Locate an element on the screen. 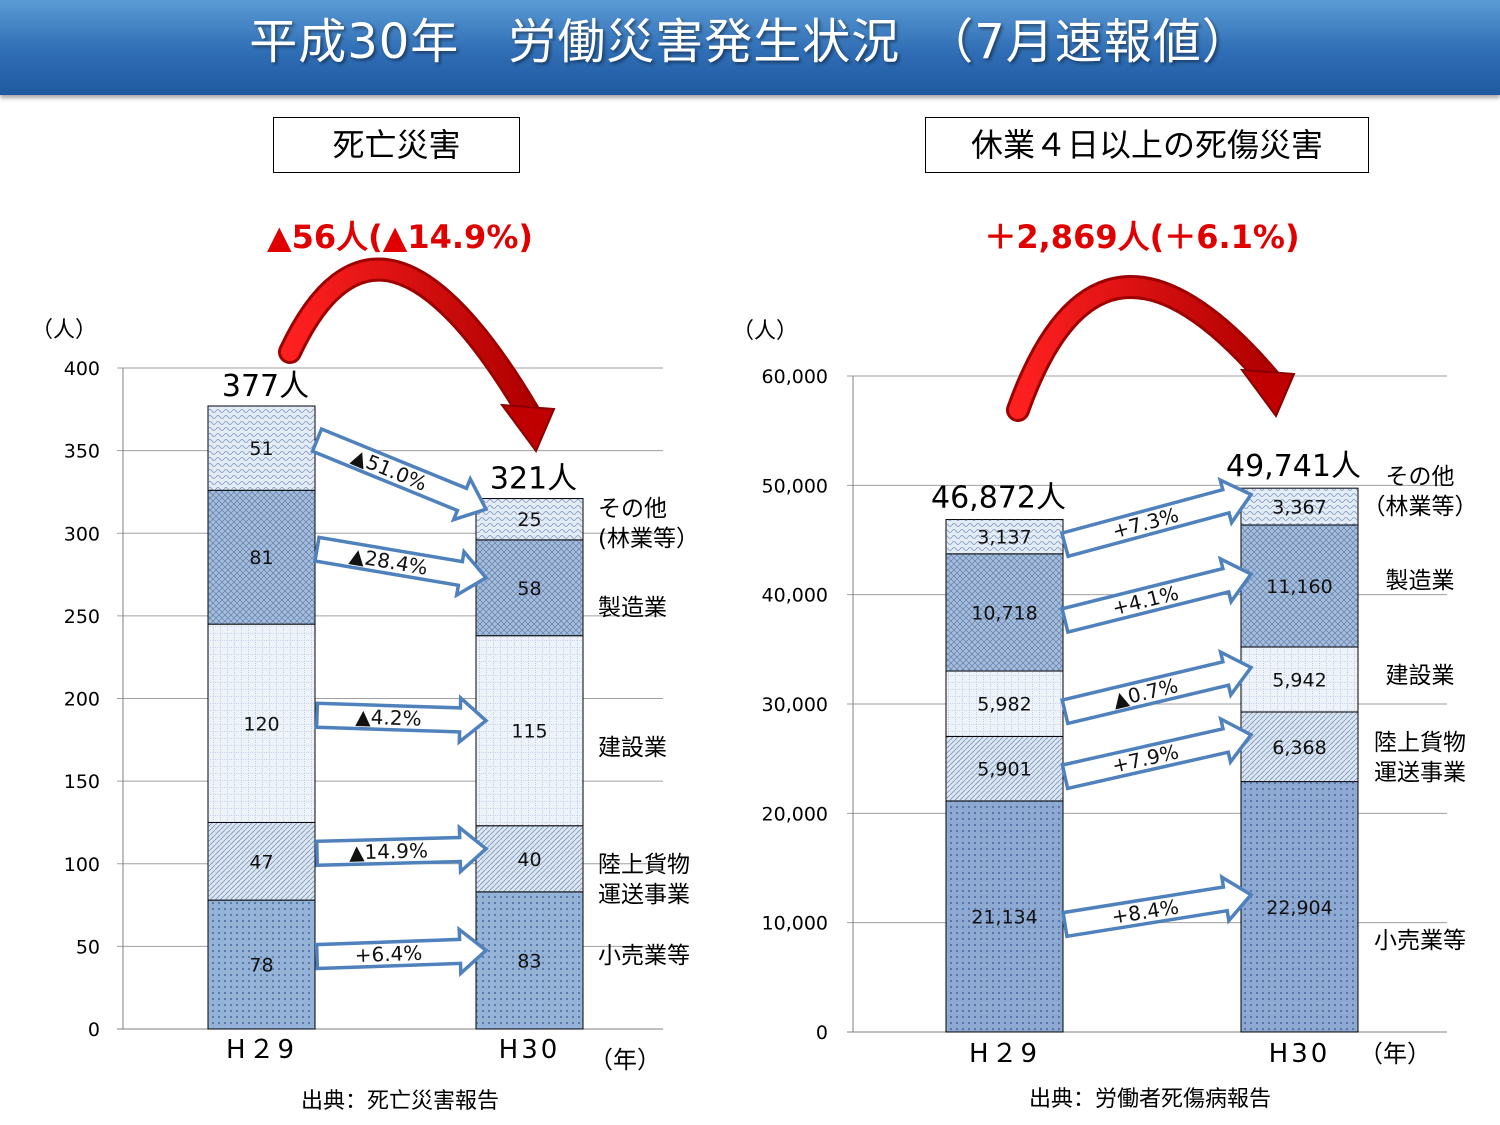 The width and height of the screenshot is (1500, 1125). right-change-summary: ＋2,869人(＋6.1%) is located at coordinates (1142, 237).